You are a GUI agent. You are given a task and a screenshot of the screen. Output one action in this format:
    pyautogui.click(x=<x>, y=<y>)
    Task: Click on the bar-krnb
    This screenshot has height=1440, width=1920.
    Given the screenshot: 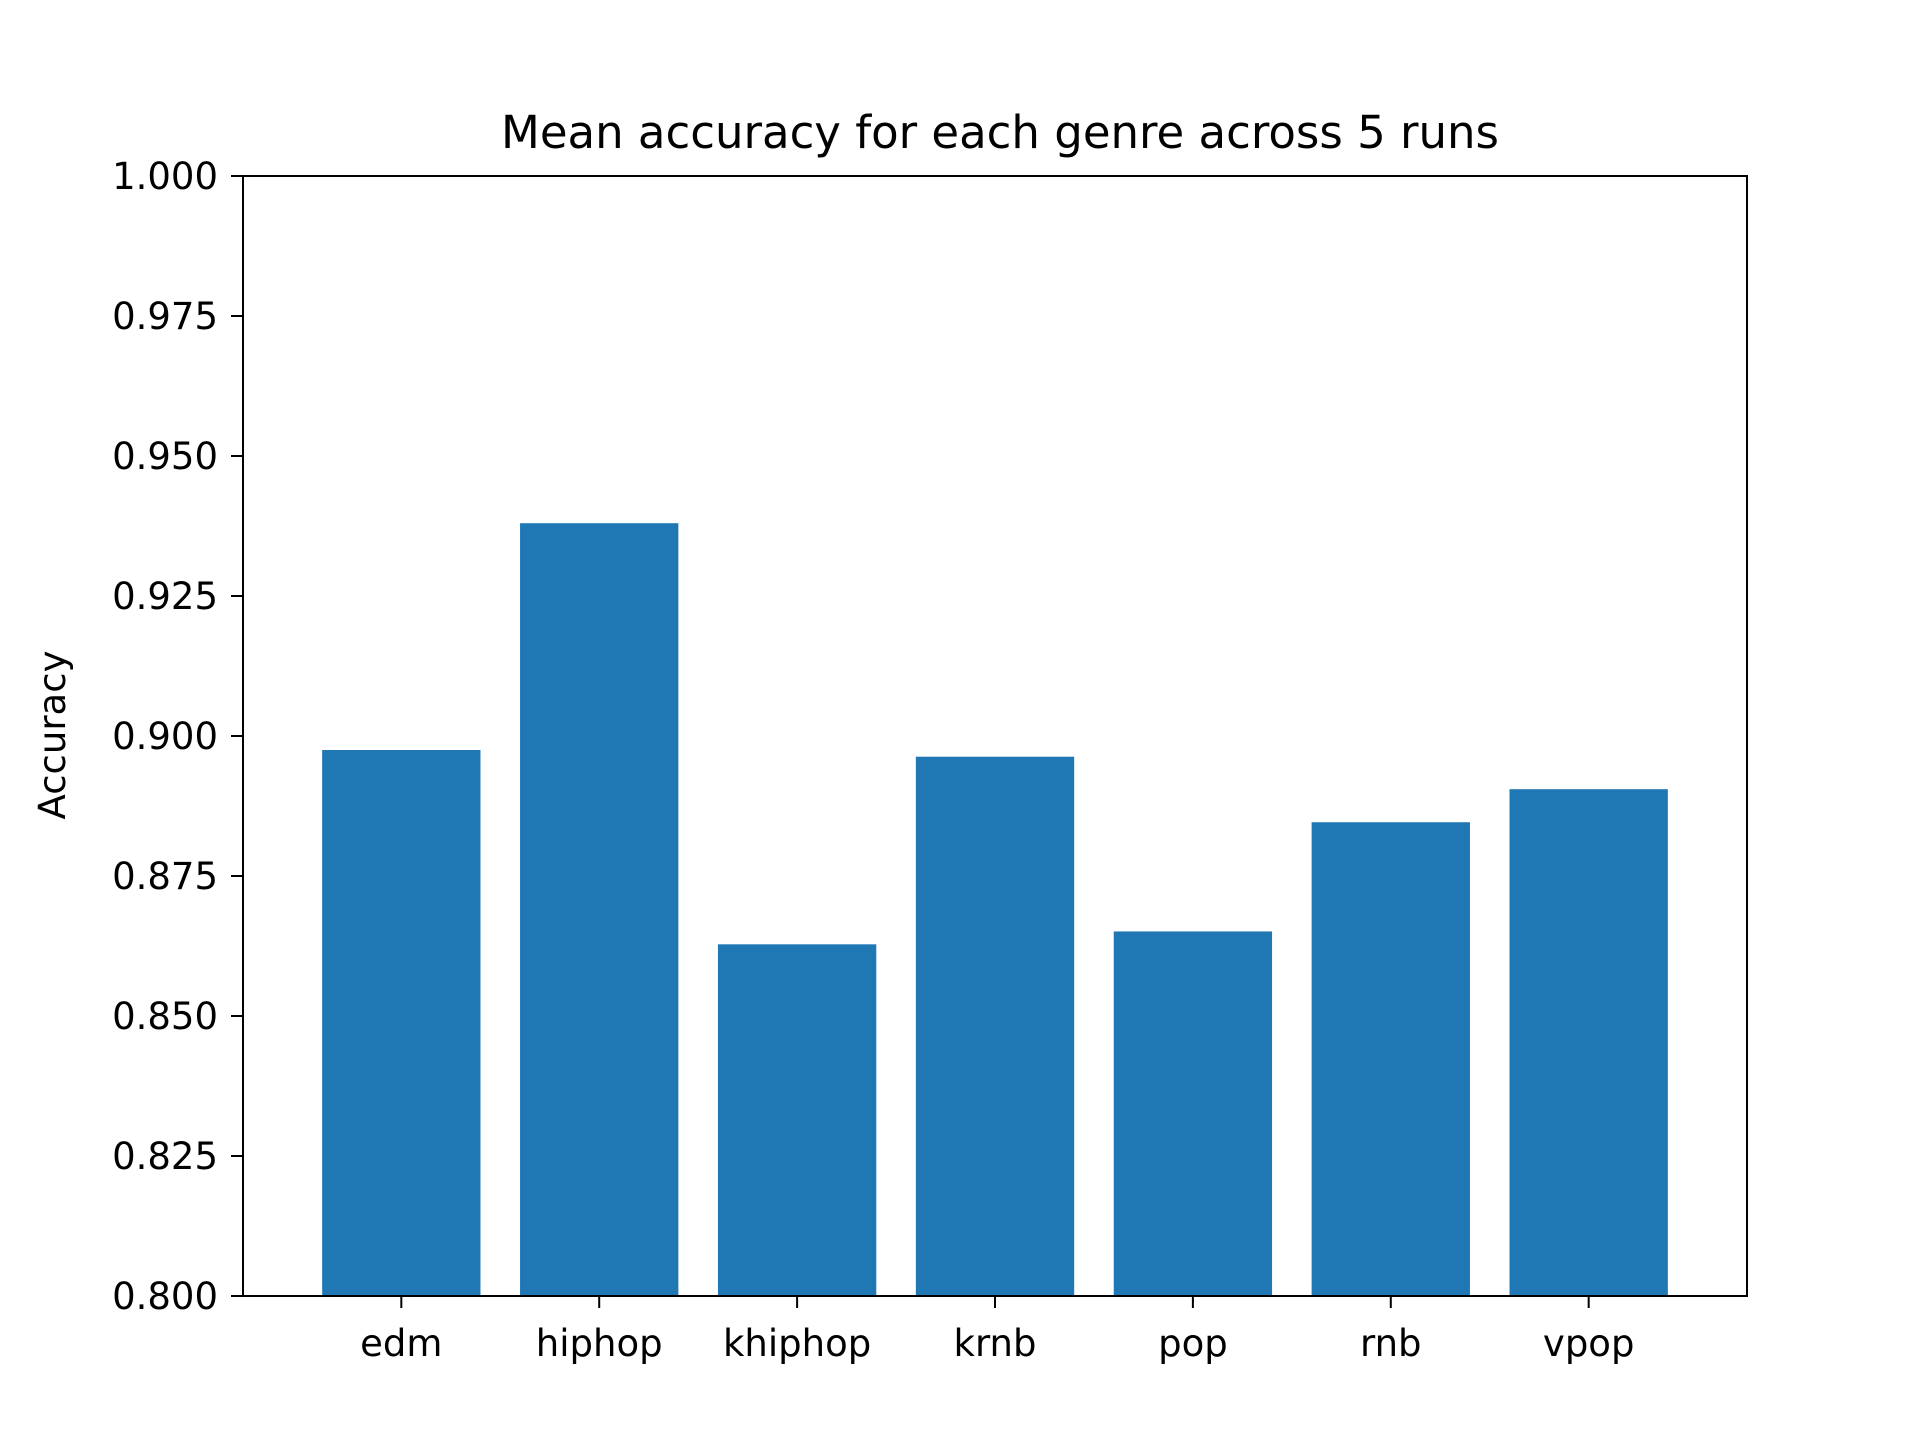 What is the action you would take?
    pyautogui.click(x=995, y=1026)
    